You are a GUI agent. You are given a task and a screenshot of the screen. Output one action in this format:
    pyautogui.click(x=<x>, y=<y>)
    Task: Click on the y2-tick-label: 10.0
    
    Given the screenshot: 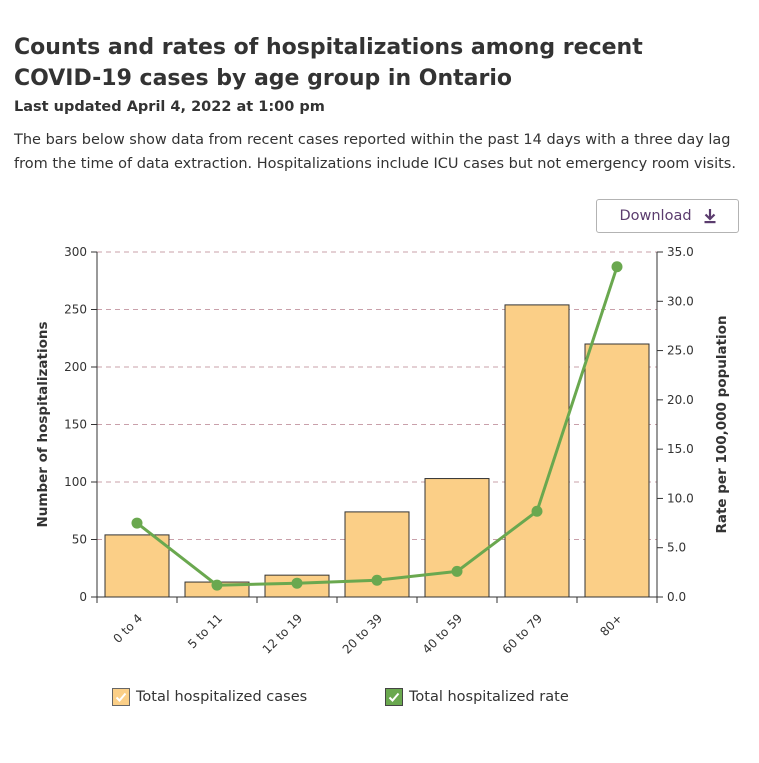 What is the action you would take?
    pyautogui.click(x=680, y=498)
    